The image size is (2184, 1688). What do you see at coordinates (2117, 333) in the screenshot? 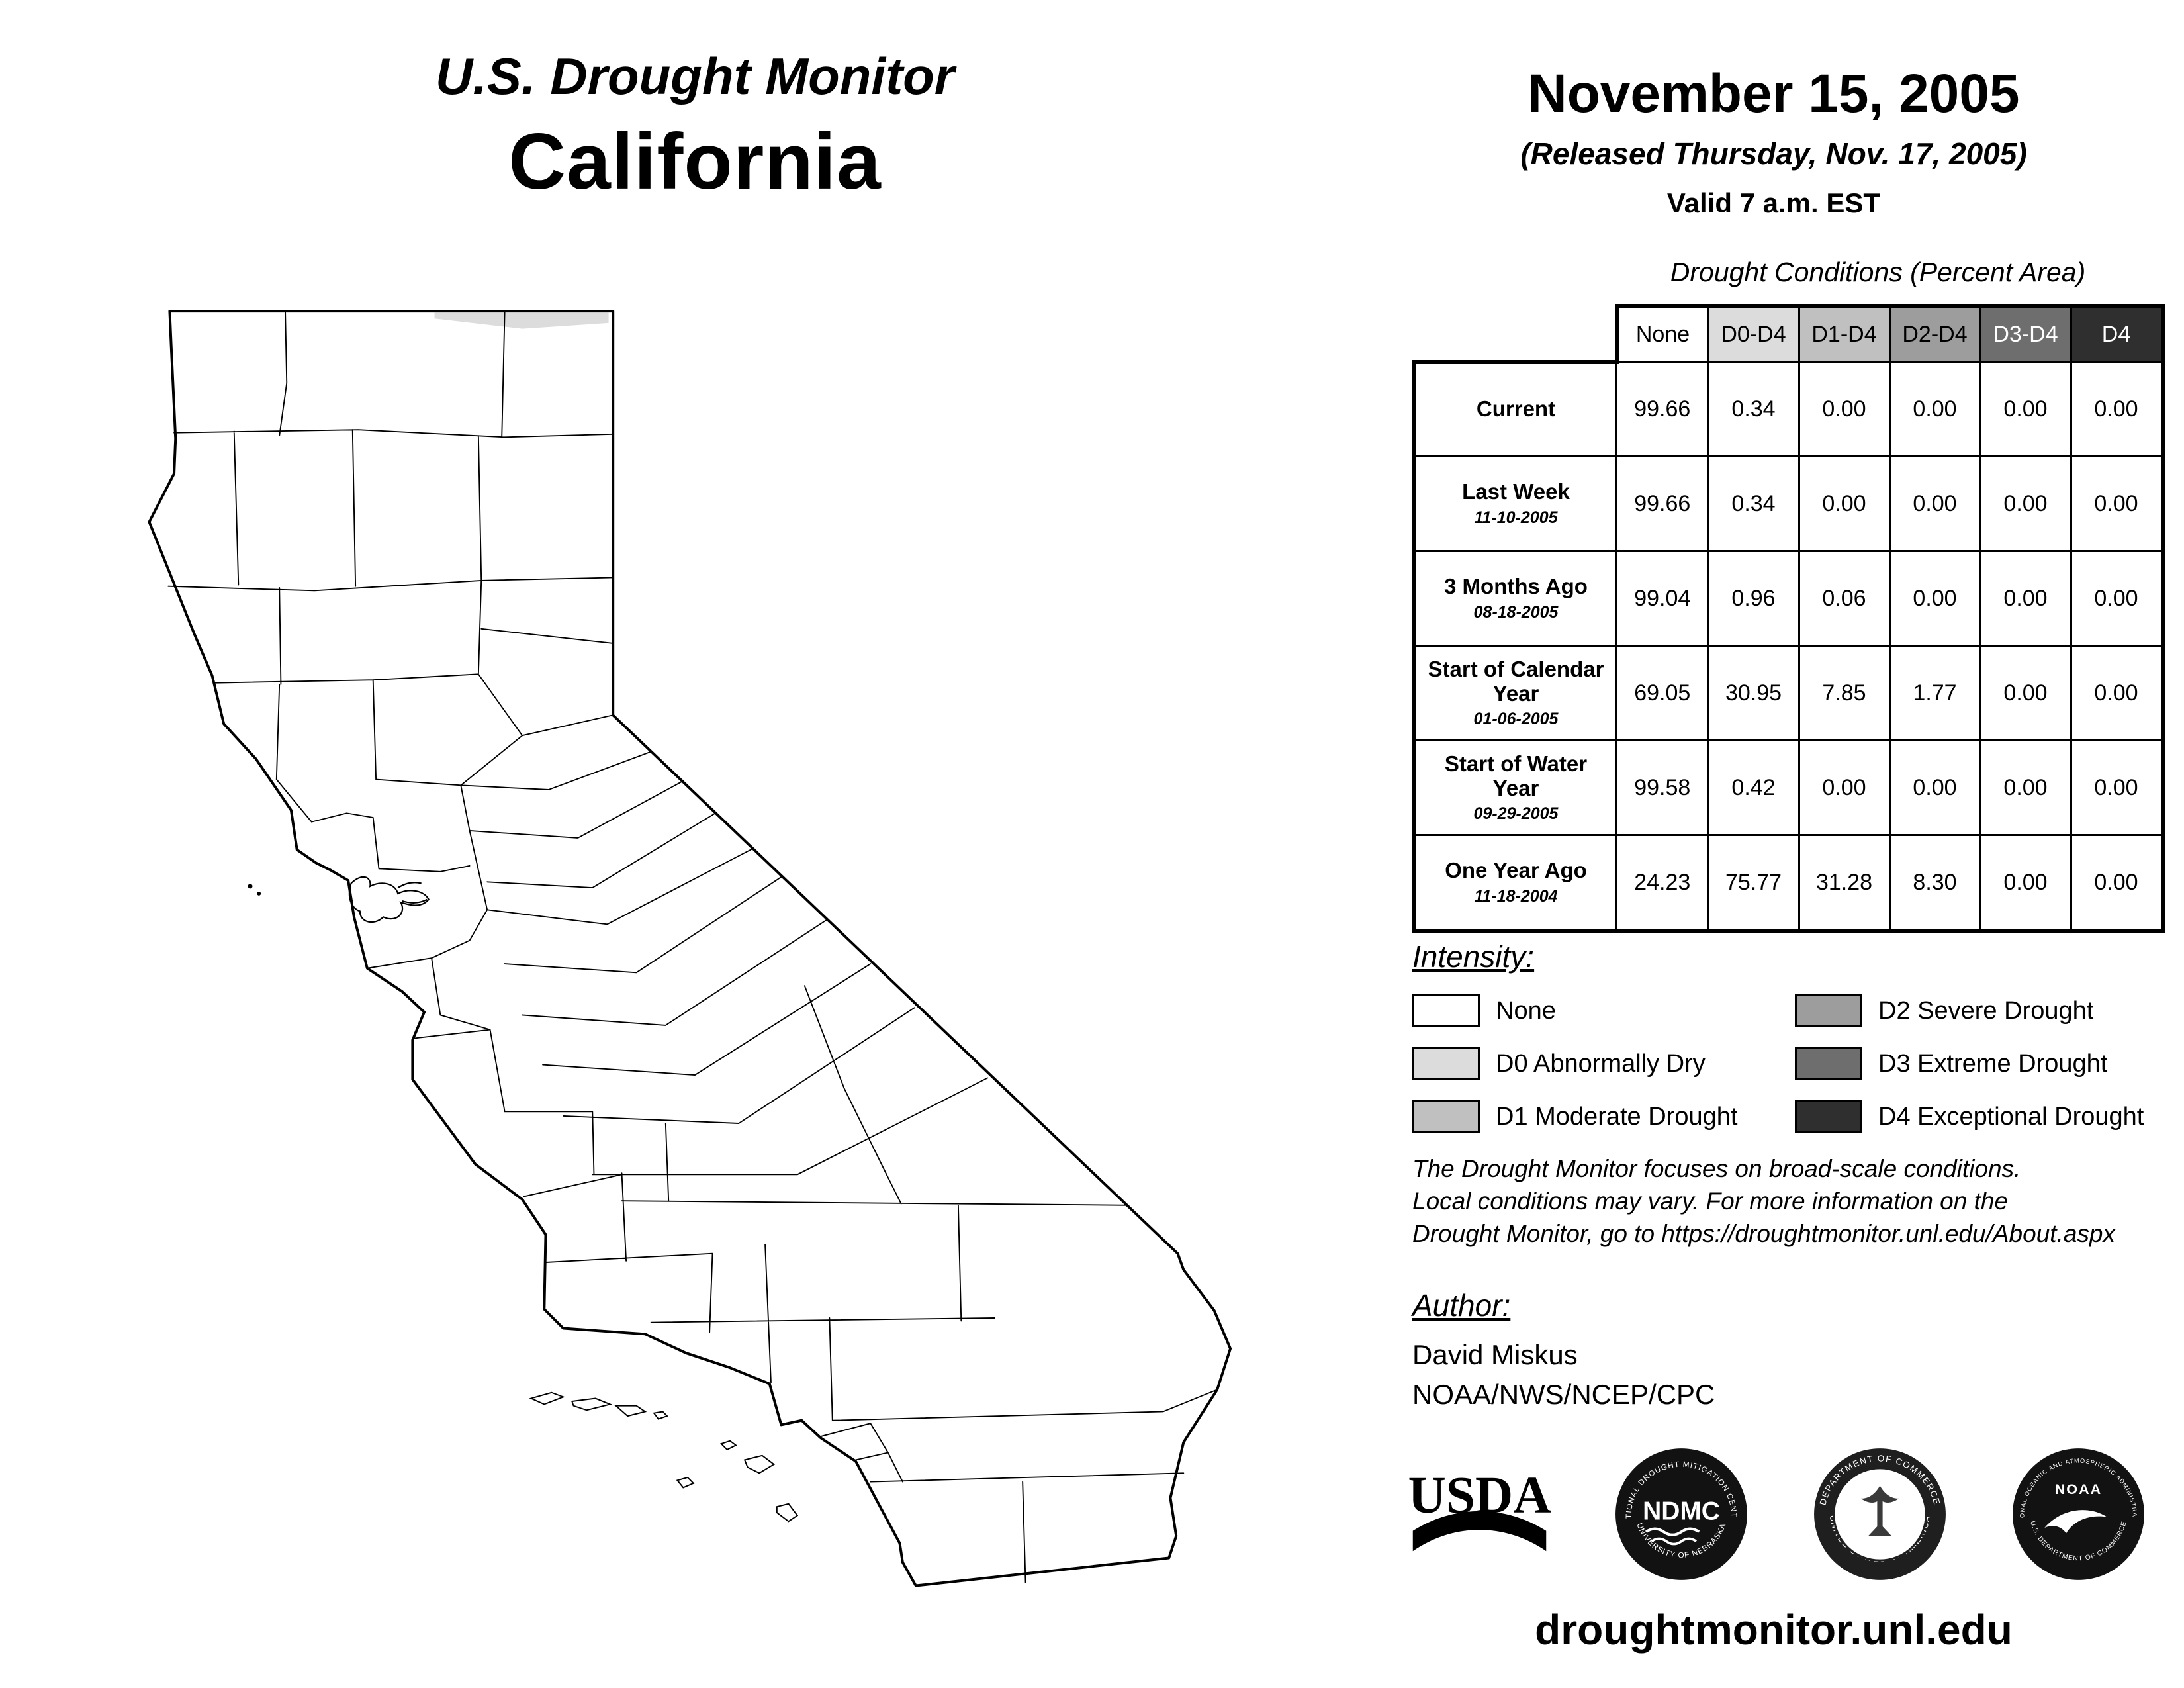
I see `col-header-d4: D4` at bounding box center [2117, 333].